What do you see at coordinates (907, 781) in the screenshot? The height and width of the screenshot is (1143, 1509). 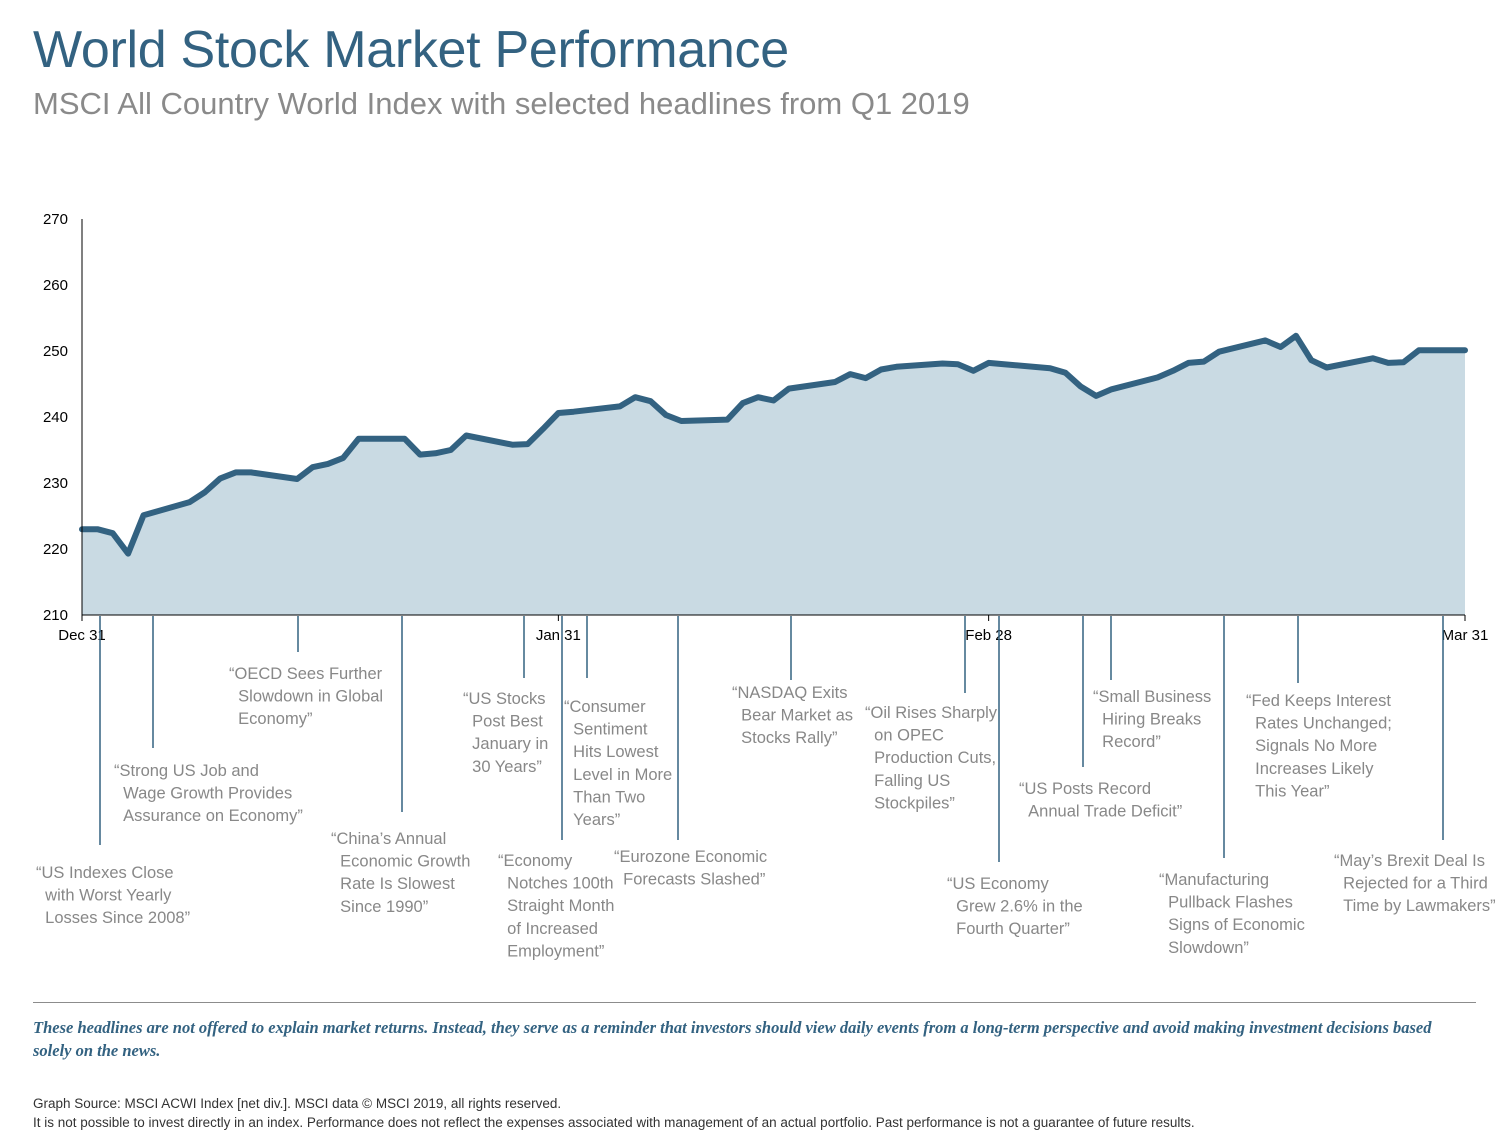 I see `headline-line: Falling US` at bounding box center [907, 781].